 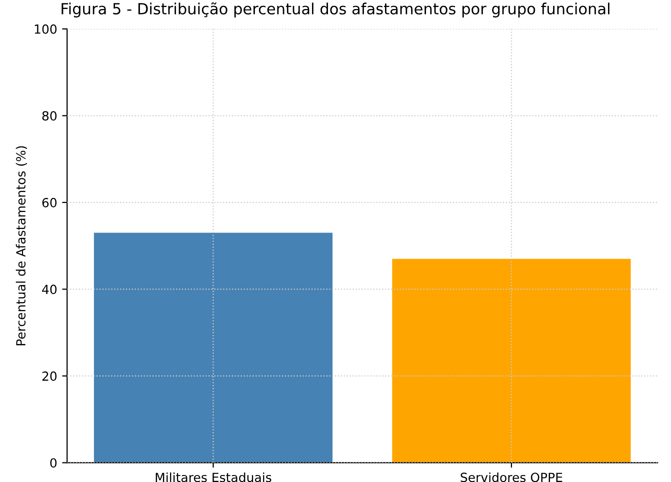 I want to click on y-tick-label: 100, so click(x=45, y=29).